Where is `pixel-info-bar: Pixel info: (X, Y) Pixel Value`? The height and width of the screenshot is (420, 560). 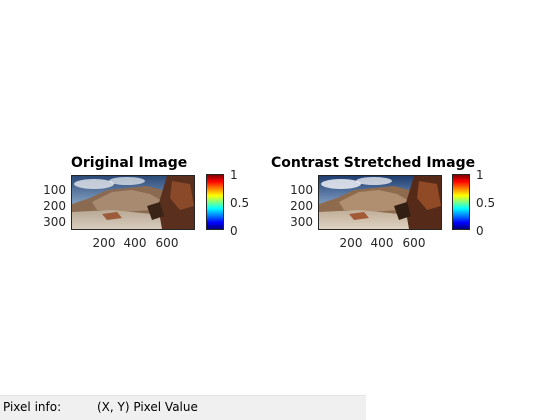 pixel-info-bar: Pixel info: (X, Y) Pixel Value is located at coordinates (183, 407).